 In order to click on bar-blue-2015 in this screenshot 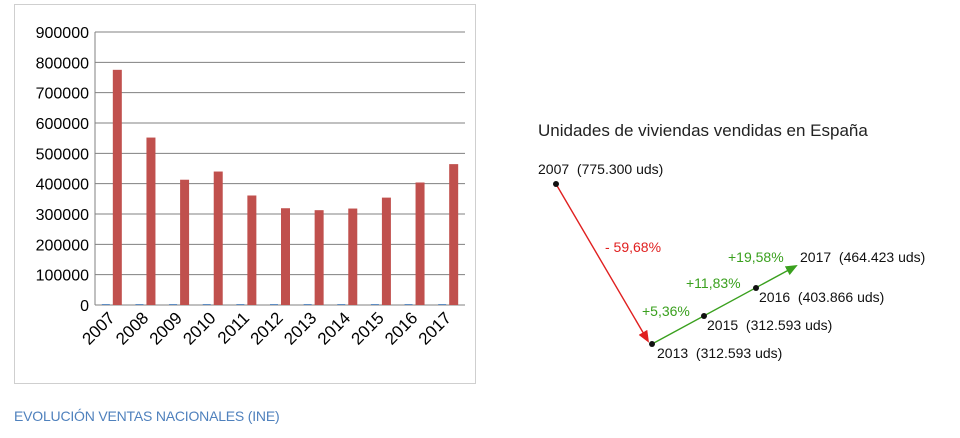, I will do `click(374, 304)`.